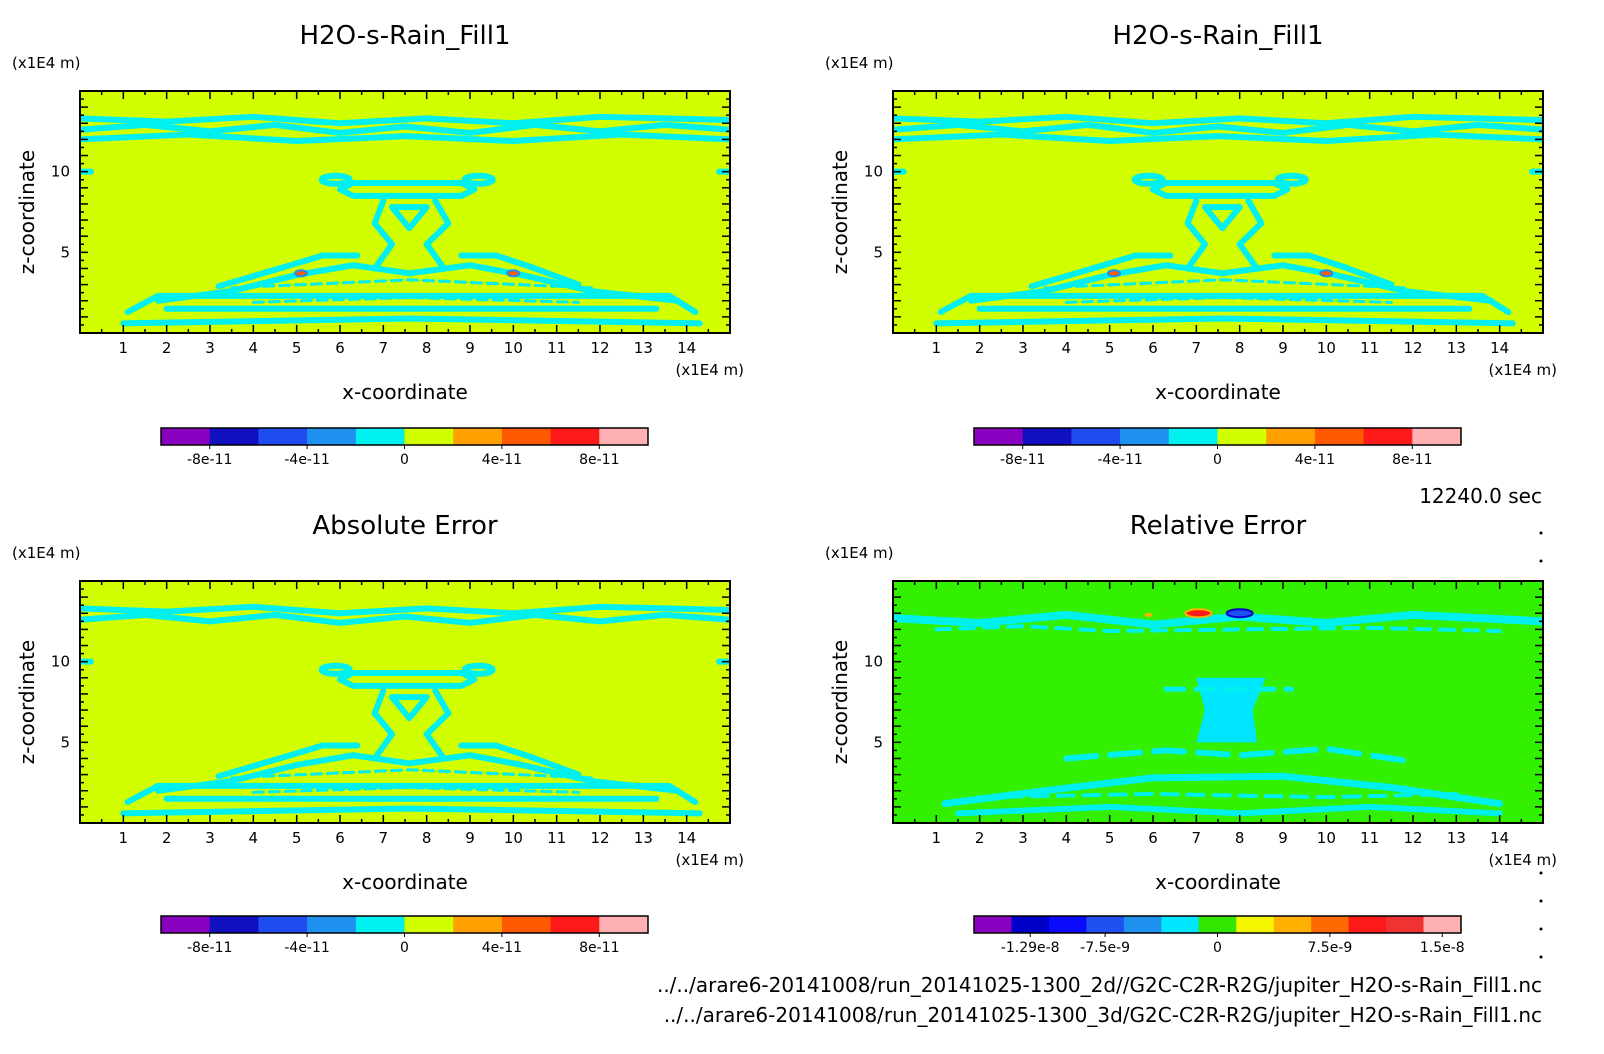 Image resolution: width=1604 pixels, height=1054 pixels. Describe the element at coordinates (1218, 526) in the screenshot. I see `chart-title: Relative Error` at that location.